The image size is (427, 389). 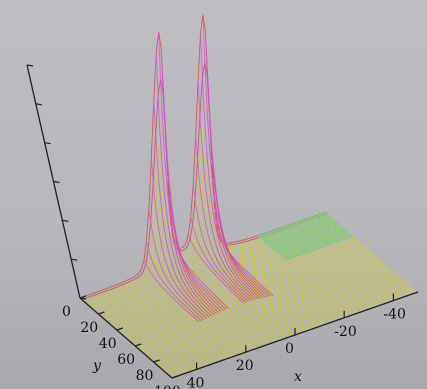 I want to click on y-tick-label: 60, so click(x=126, y=360).